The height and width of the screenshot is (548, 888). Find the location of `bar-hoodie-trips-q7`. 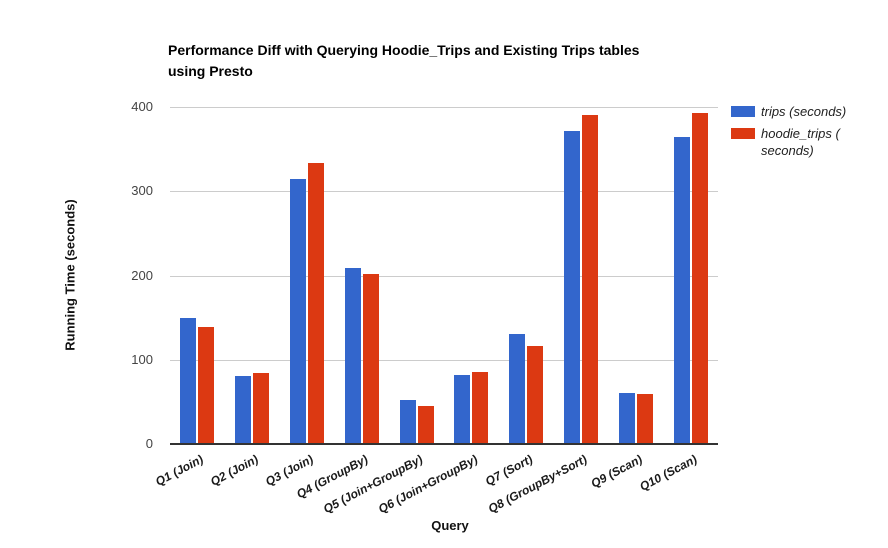

bar-hoodie-trips-q7 is located at coordinates (535, 395).